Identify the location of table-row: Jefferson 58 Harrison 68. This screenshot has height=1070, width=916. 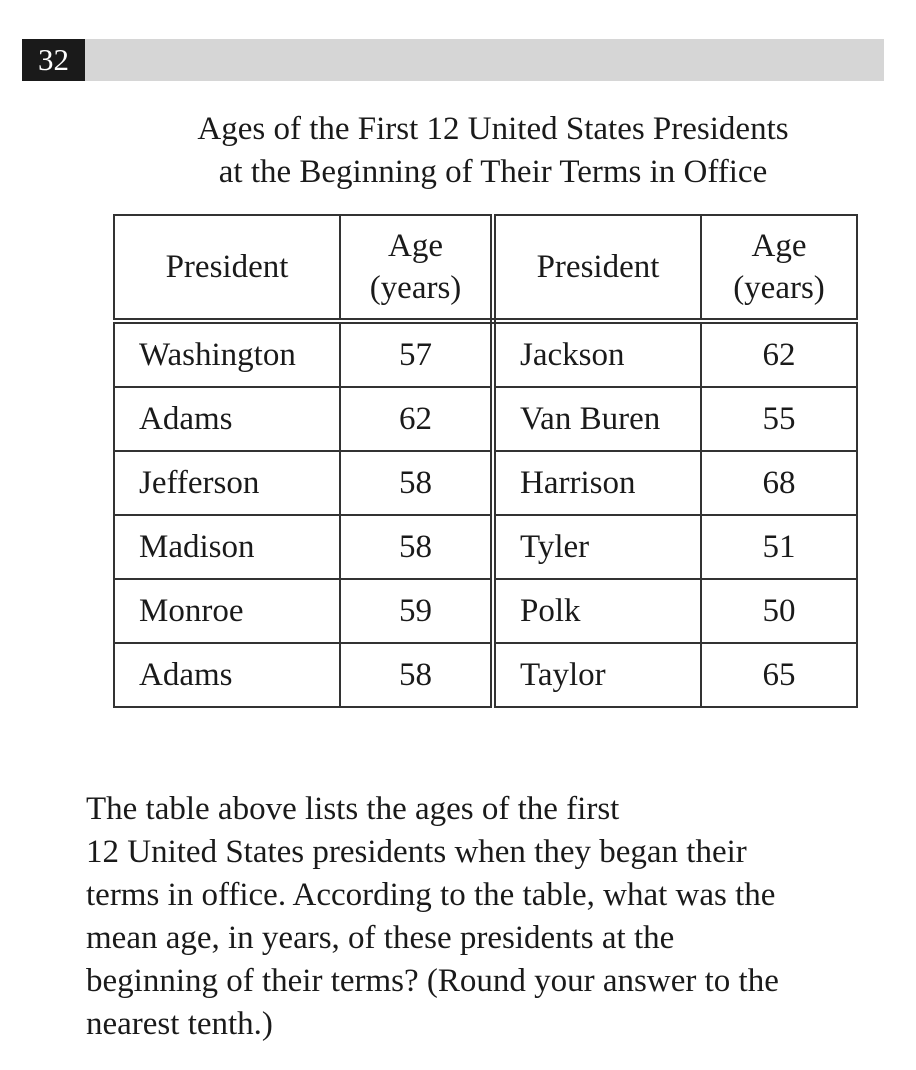
(485, 483).